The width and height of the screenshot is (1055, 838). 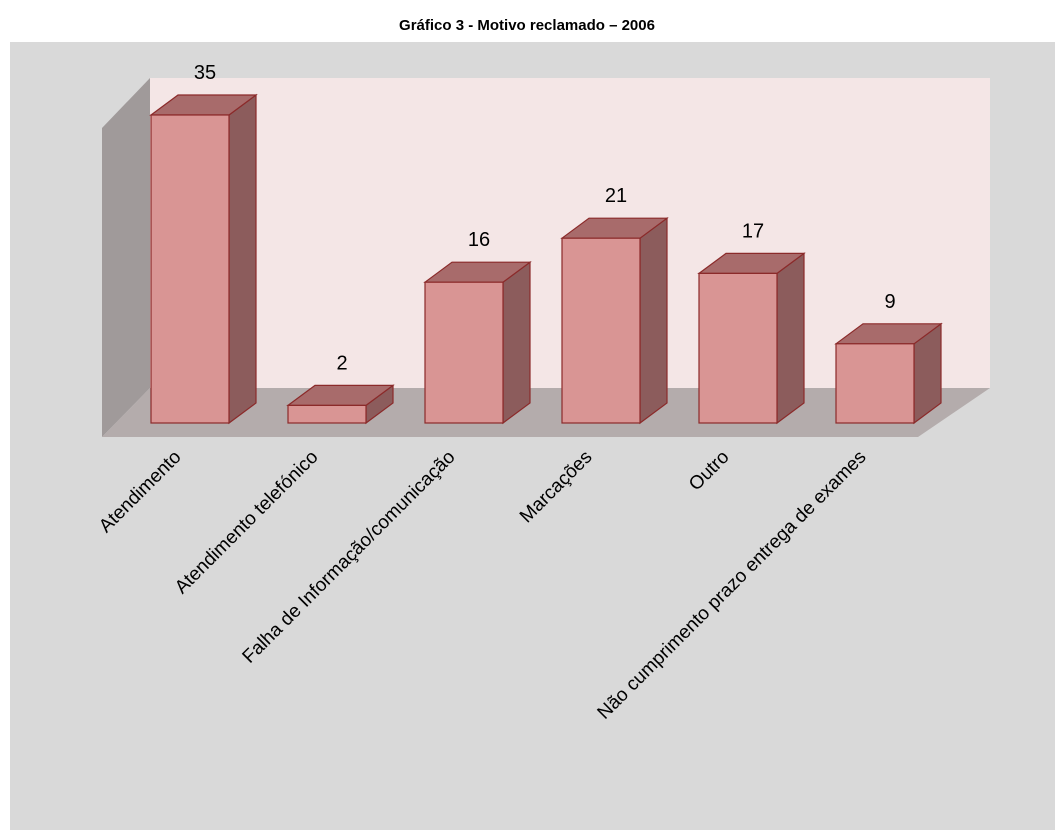 What do you see at coordinates (479, 240) in the screenshot?
I see `value-label: 16` at bounding box center [479, 240].